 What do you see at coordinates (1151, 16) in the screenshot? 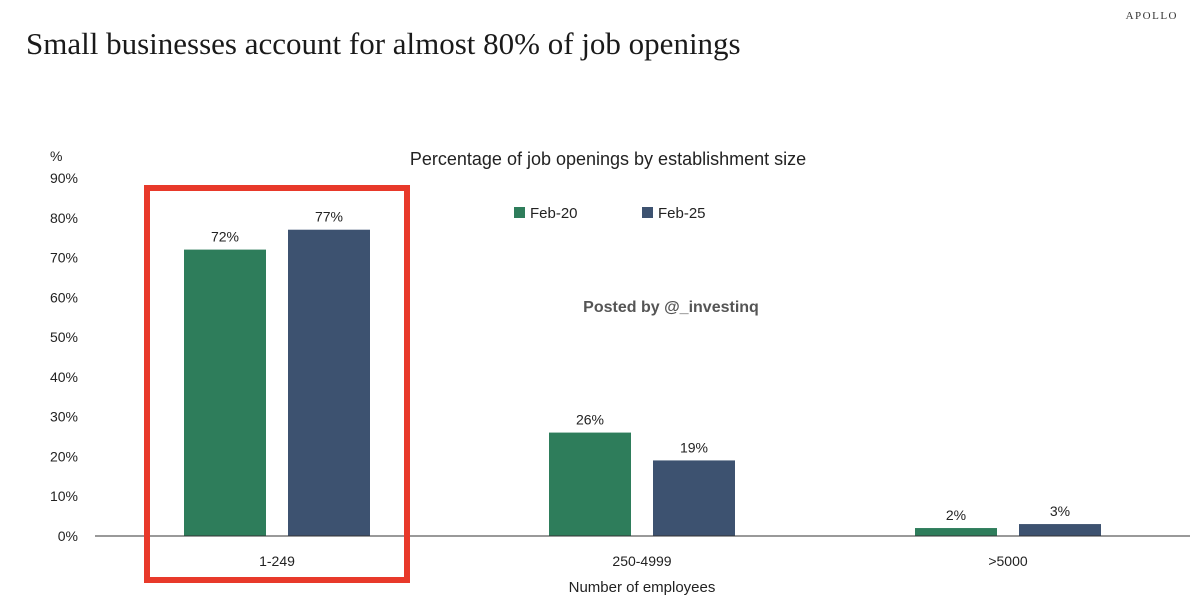
I see `brand-logo: APOLLO` at bounding box center [1151, 16].